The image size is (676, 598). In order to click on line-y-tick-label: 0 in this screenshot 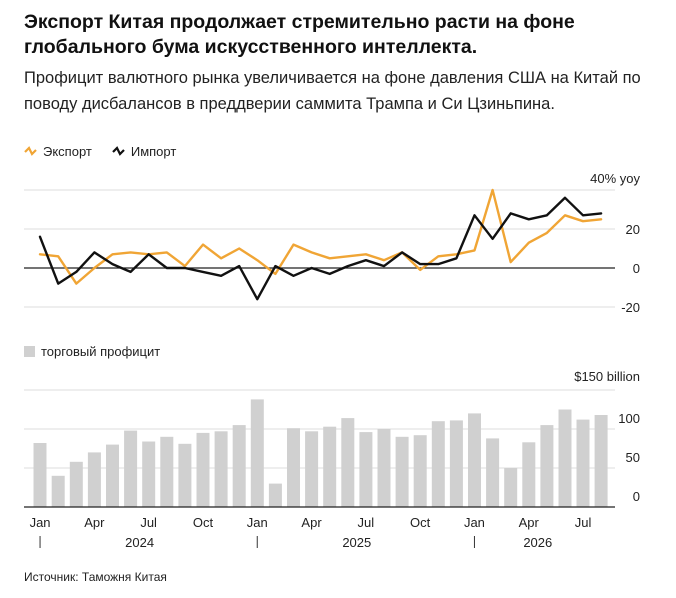, I will do `click(636, 268)`.